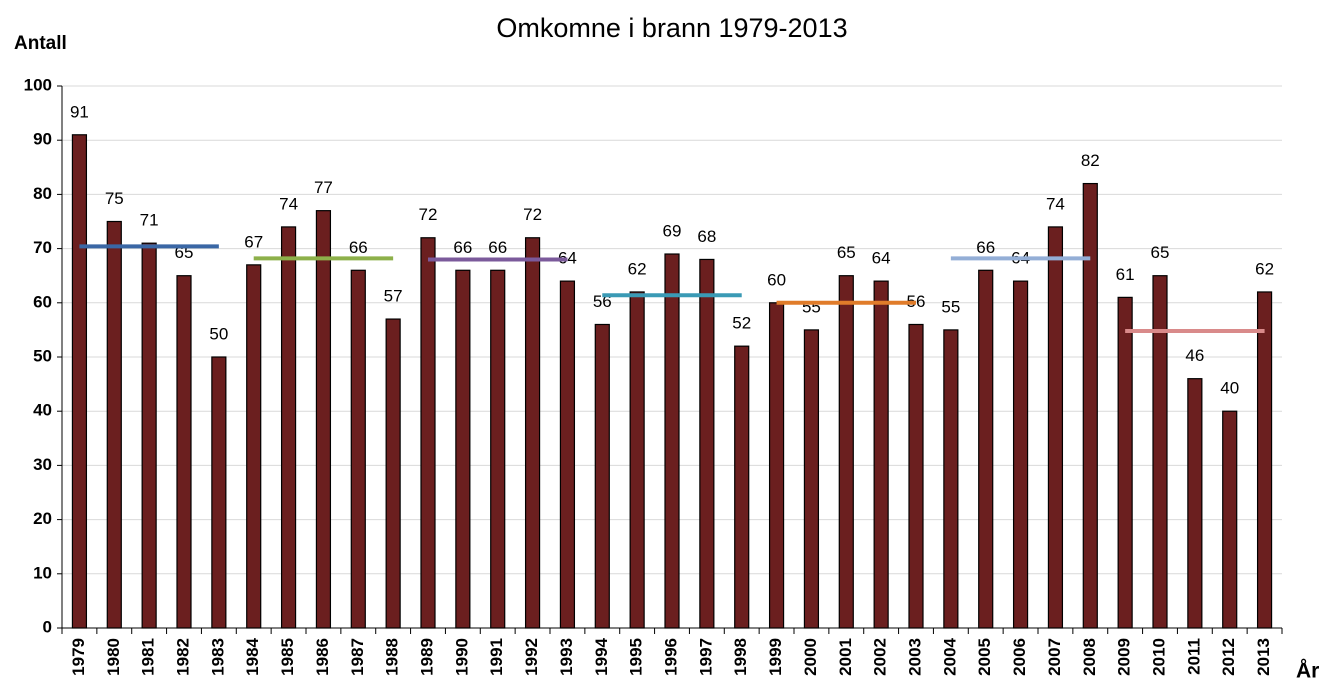 The height and width of the screenshot is (689, 1325). I want to click on x-tick-label: 2010, so click(1158, 657).